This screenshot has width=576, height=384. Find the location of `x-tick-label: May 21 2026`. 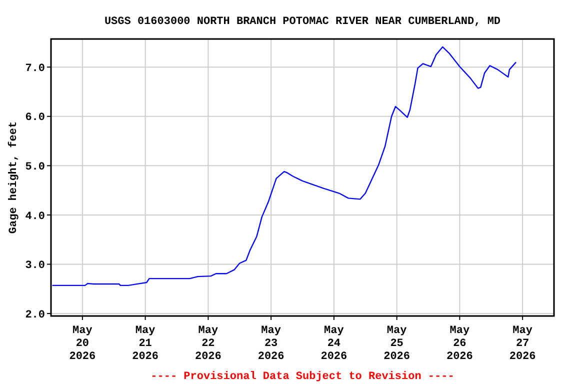

x-tick-label: May 21 2026 is located at coordinates (145, 344).